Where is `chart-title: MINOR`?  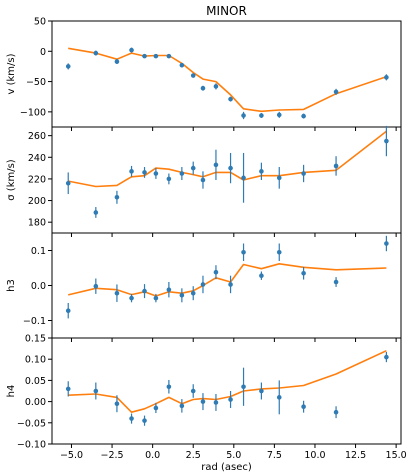
chart-title: MINOR is located at coordinates (226, 11).